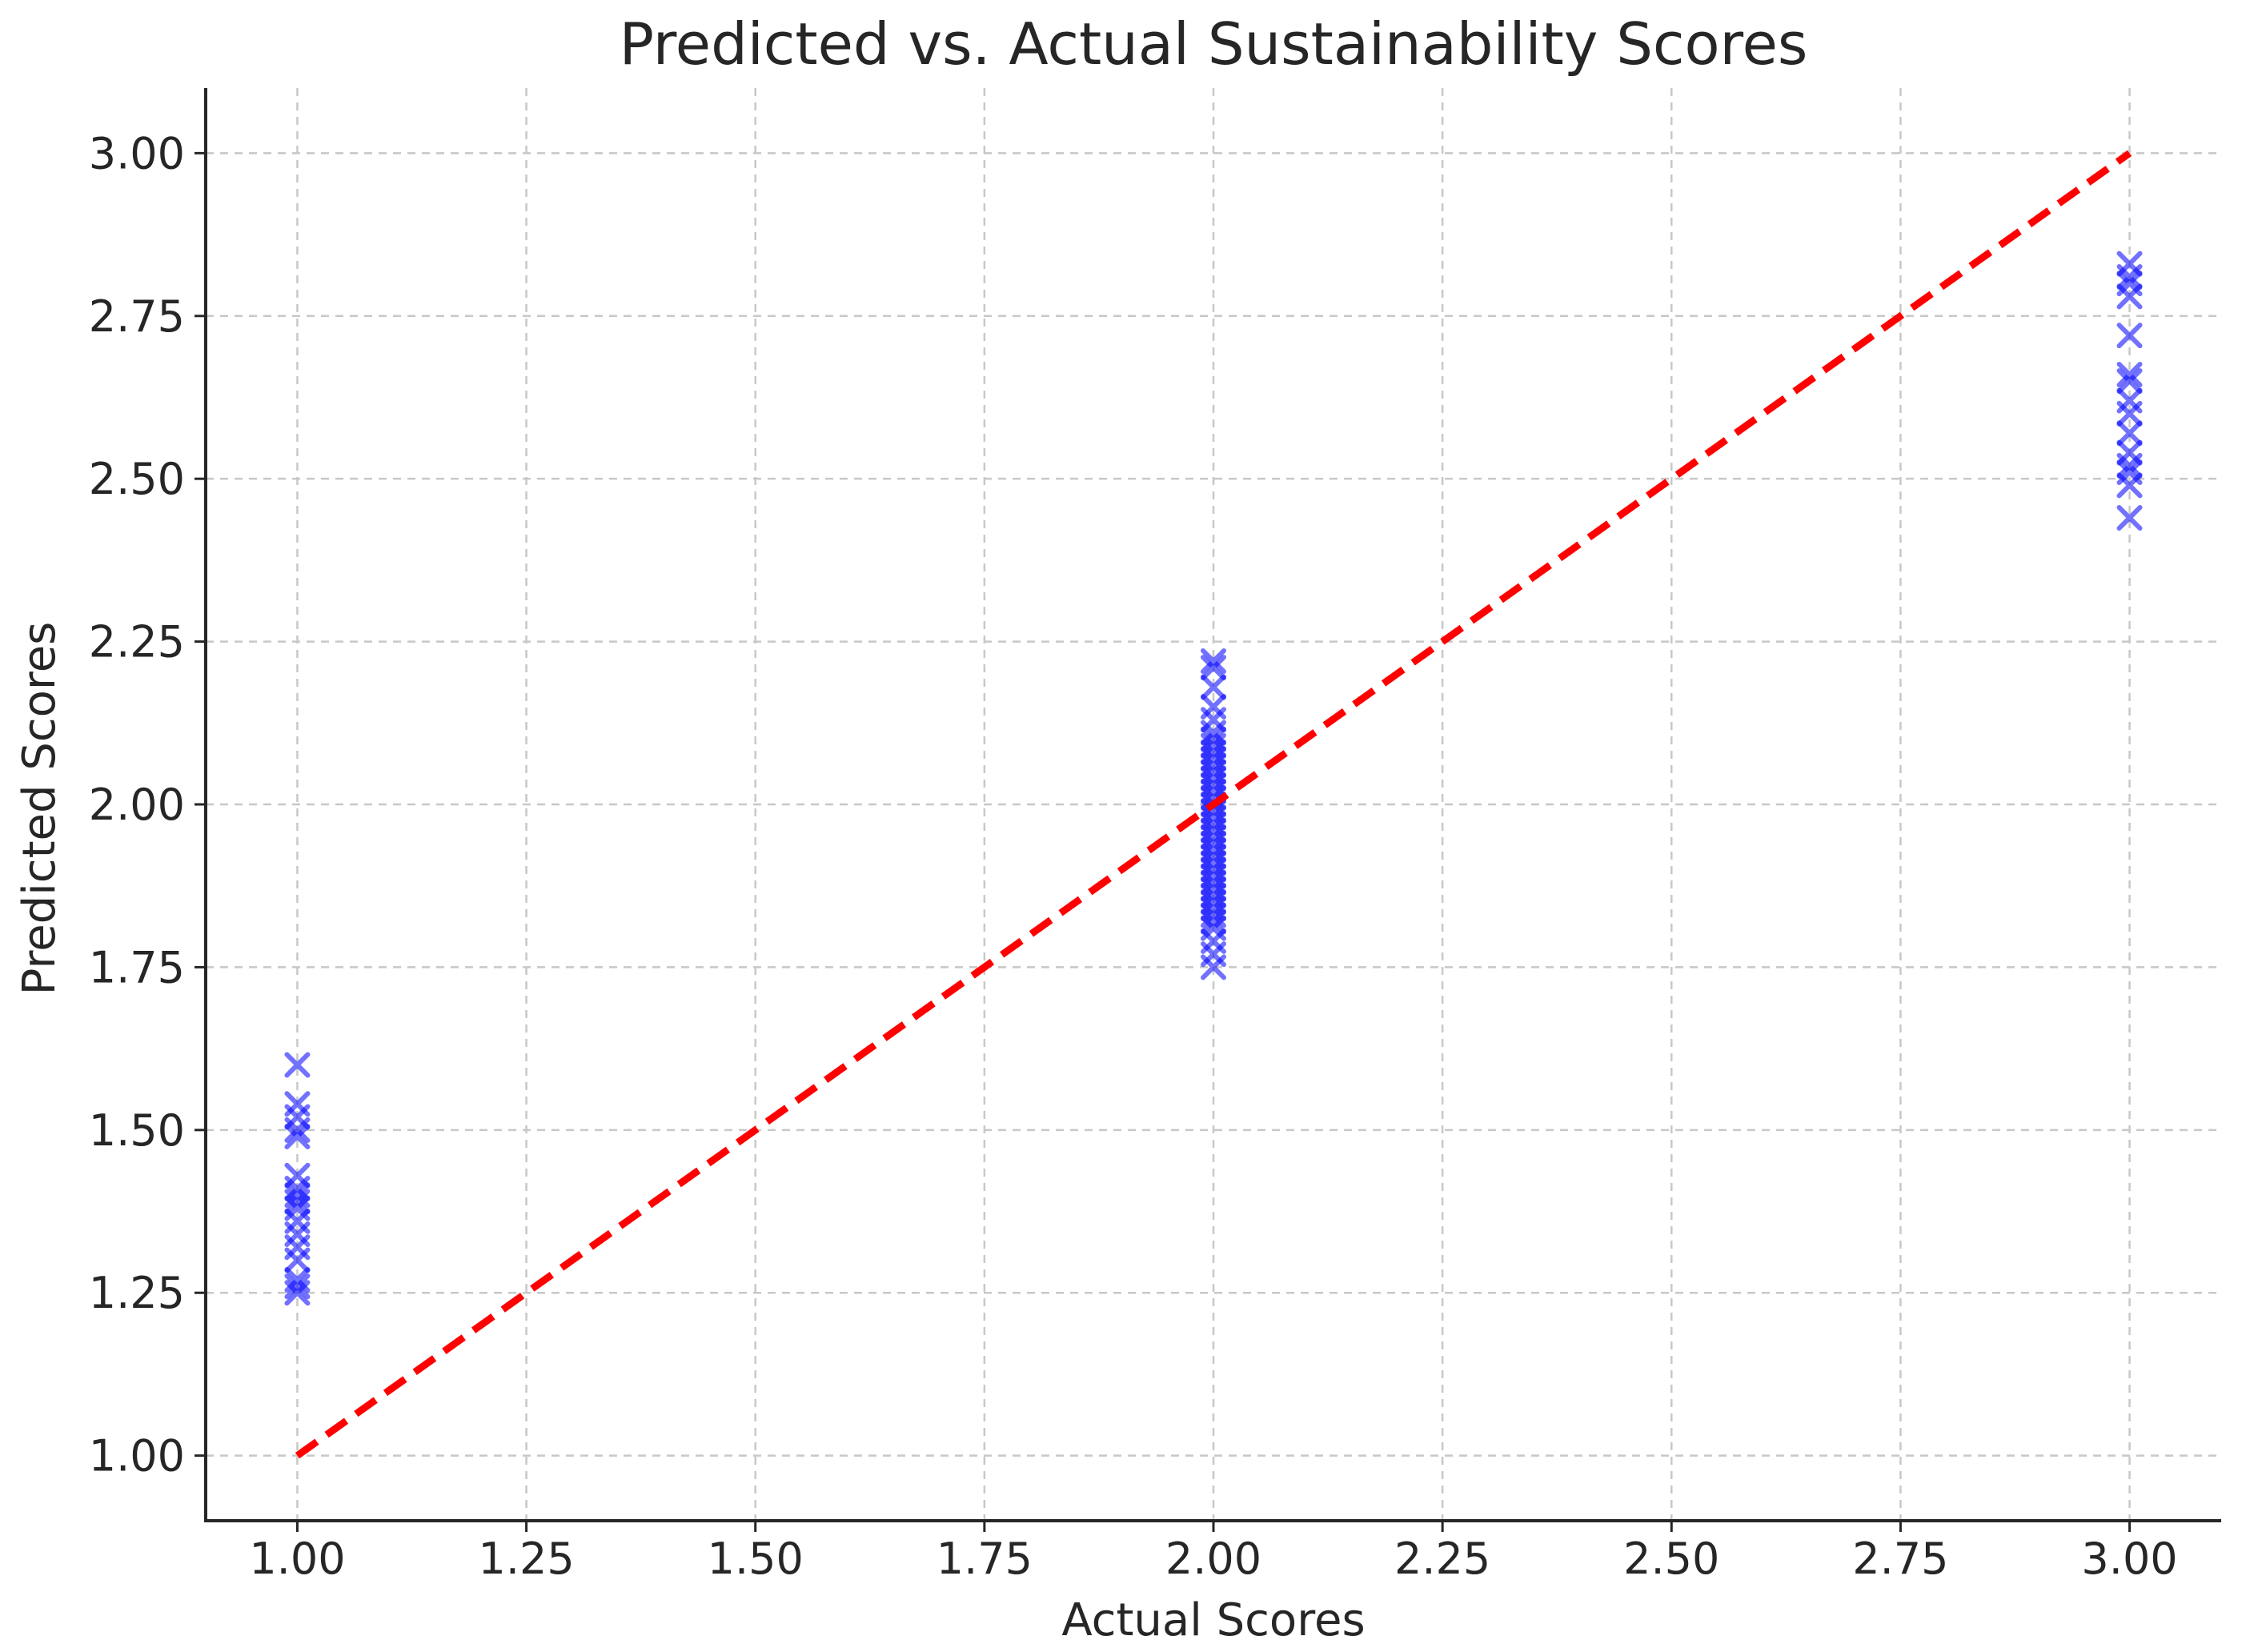 This screenshot has width=2242, height=1652. I want to click on y-tick-label: 2.50, so click(137, 479).